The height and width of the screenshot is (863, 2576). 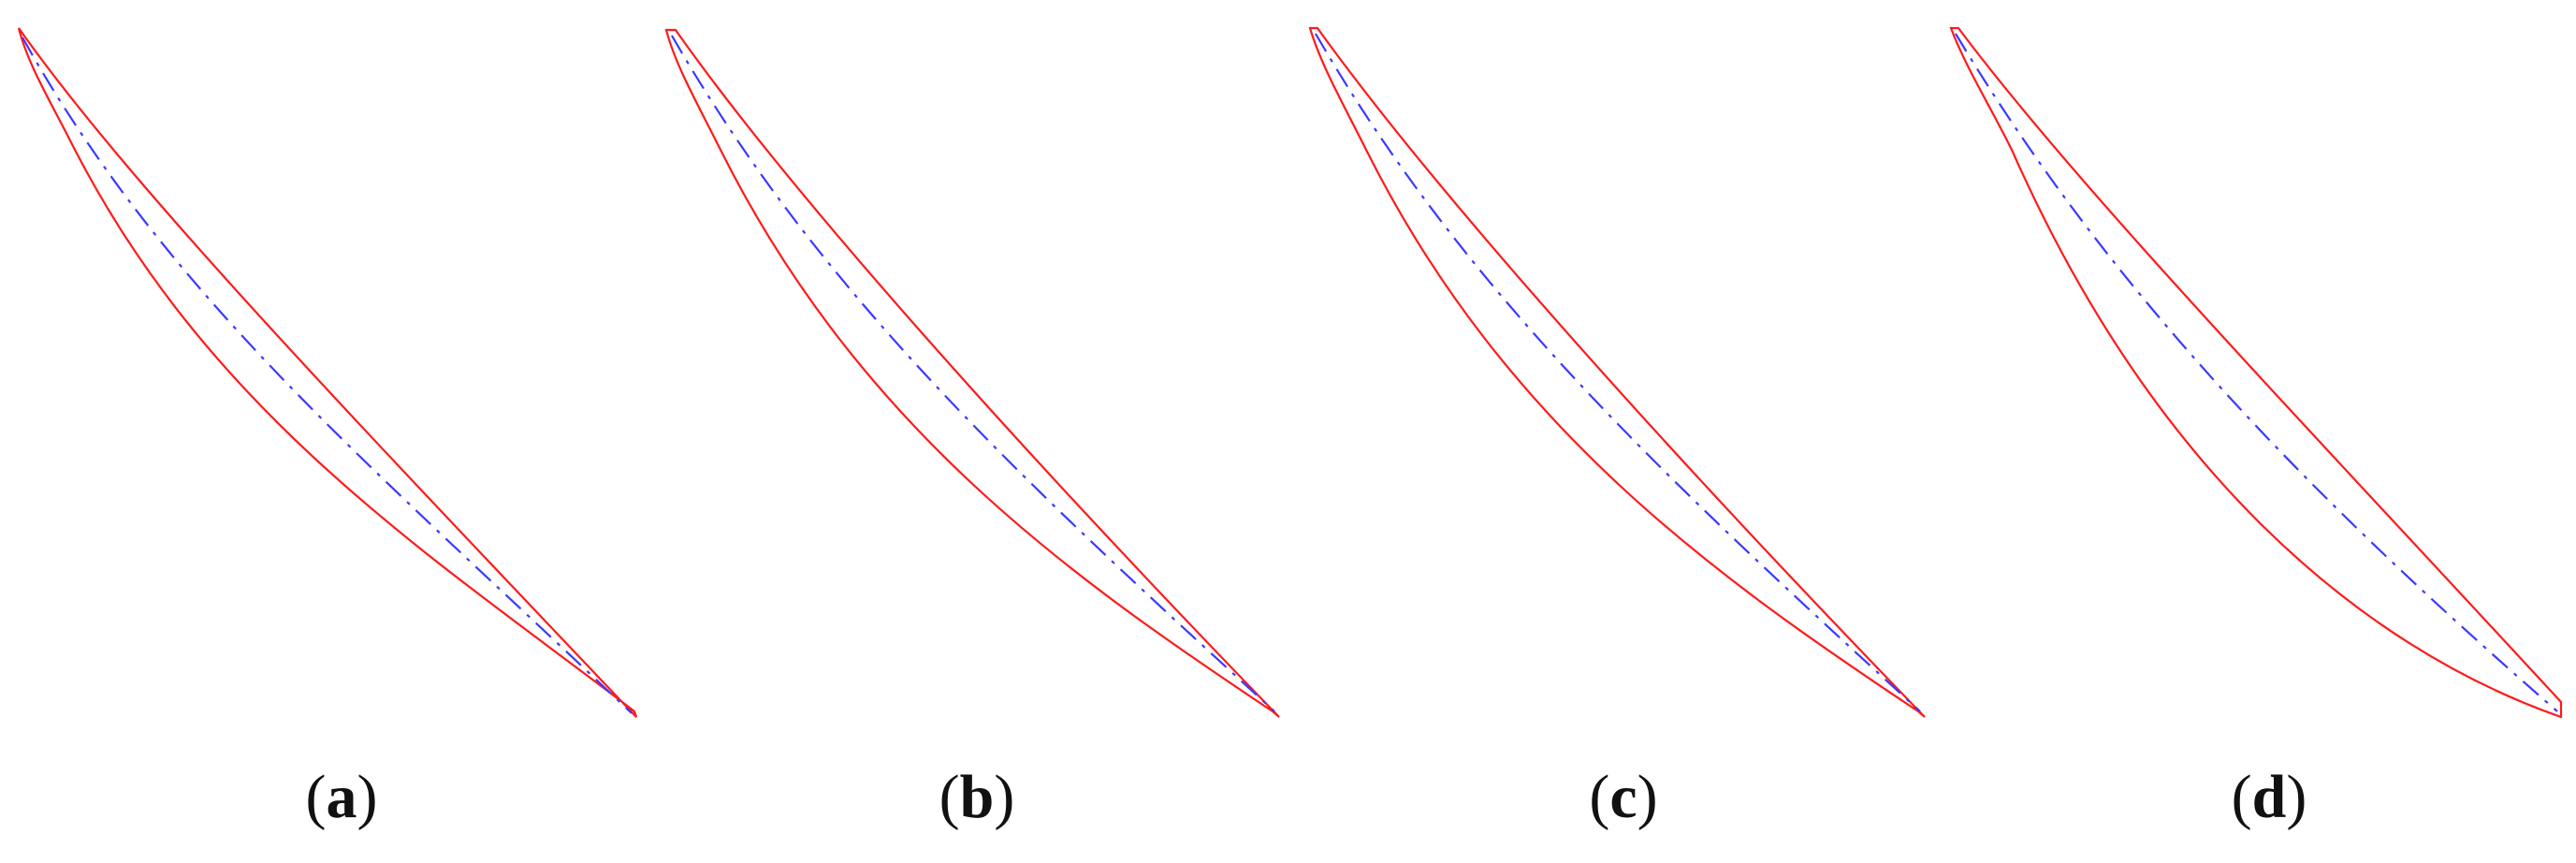 I want to click on panel-label-d-letter: d, so click(x=2269, y=797).